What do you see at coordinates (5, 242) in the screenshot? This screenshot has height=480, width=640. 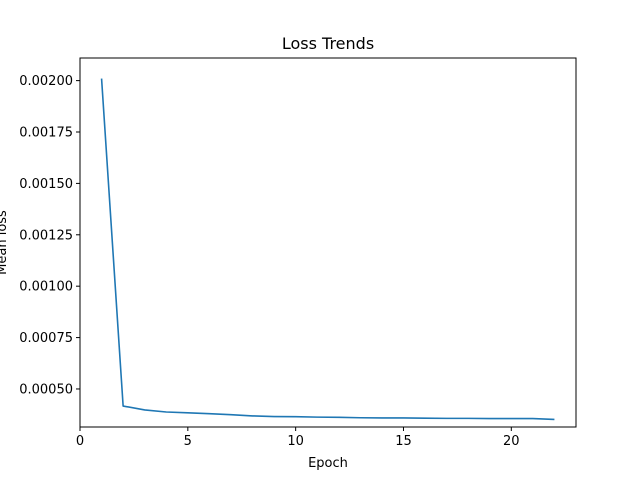 I see `y-axis-label: Mean loss` at bounding box center [5, 242].